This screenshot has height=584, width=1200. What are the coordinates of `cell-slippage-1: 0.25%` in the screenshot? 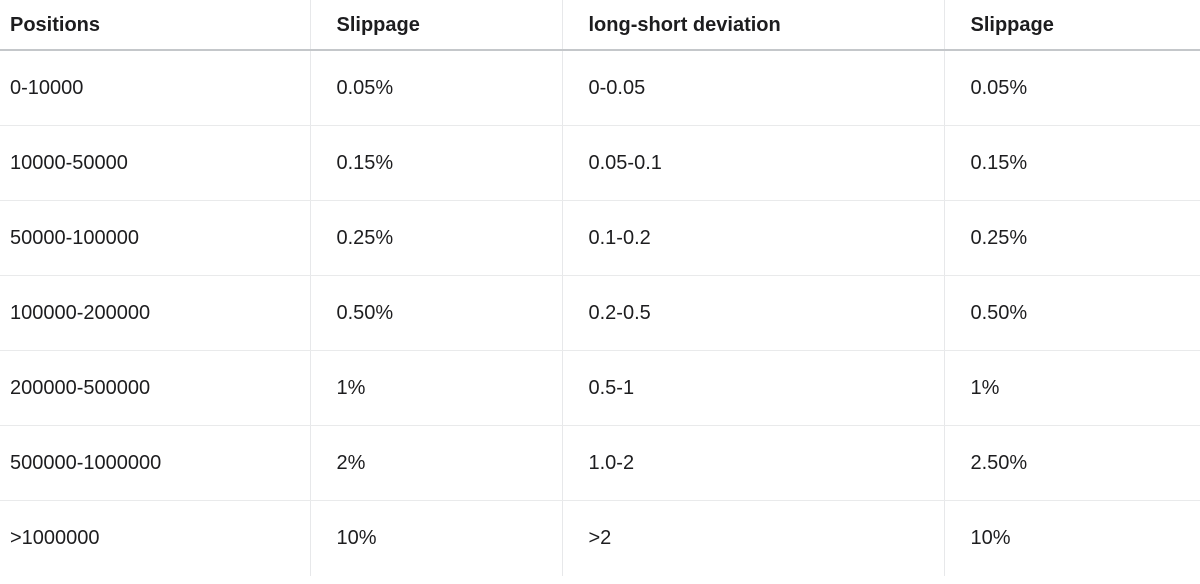 It's located at (436, 238).